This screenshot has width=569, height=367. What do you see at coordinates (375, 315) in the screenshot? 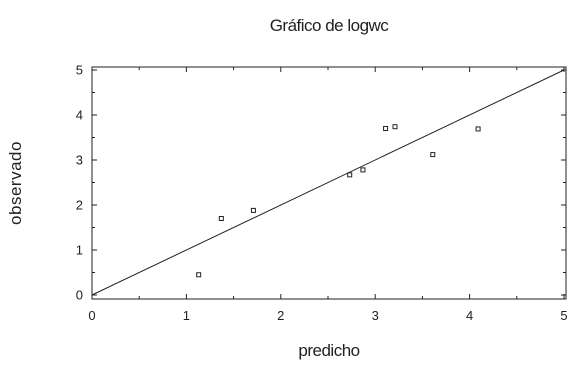
I see `x-tick-label: 3` at bounding box center [375, 315].